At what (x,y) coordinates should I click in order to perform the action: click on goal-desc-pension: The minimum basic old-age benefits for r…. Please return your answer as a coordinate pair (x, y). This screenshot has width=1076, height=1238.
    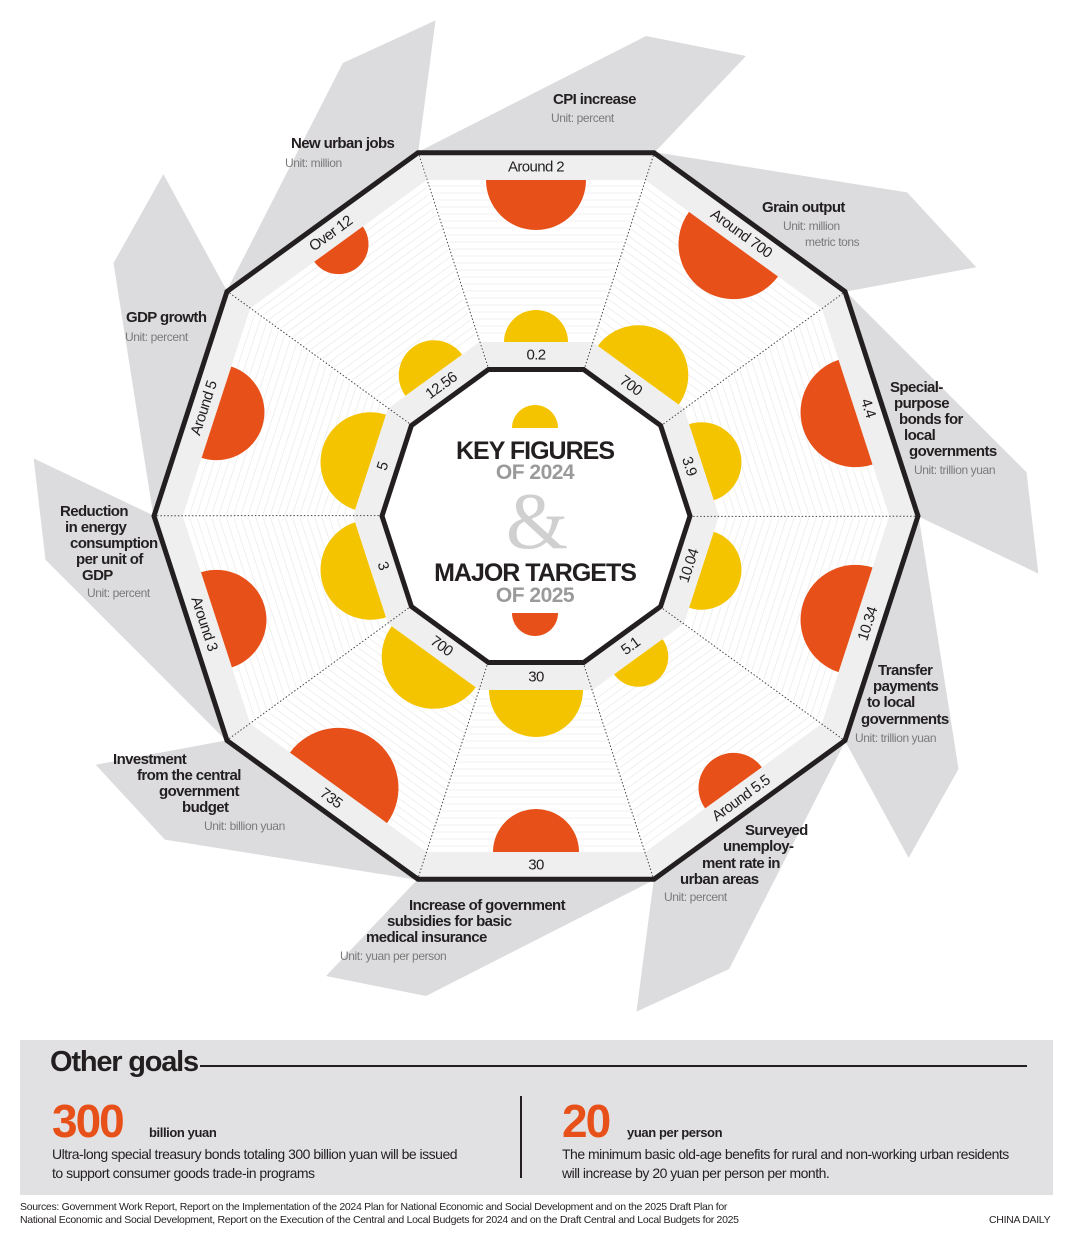
    Looking at the image, I should click on (785, 1164).